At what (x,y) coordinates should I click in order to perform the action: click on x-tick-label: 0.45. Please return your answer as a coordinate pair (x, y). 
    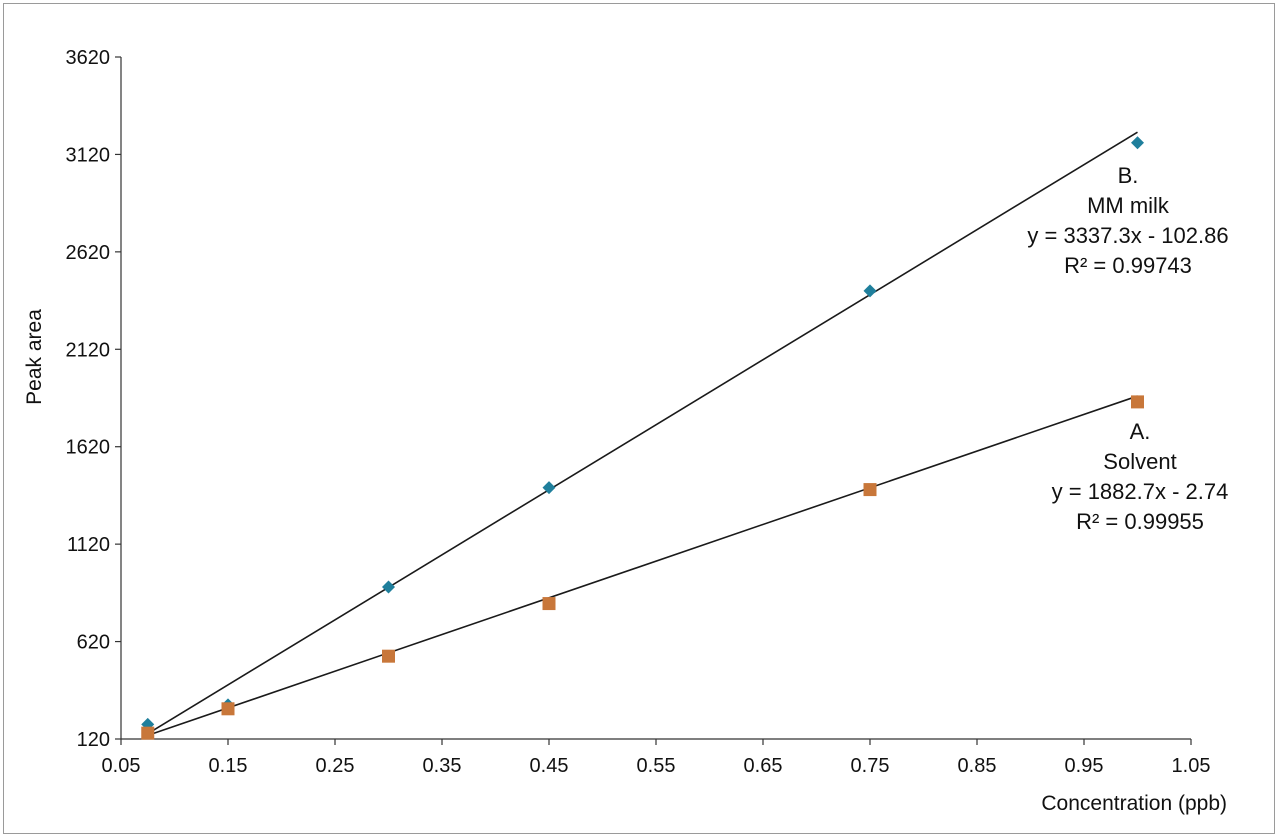
    Looking at the image, I should click on (549, 766).